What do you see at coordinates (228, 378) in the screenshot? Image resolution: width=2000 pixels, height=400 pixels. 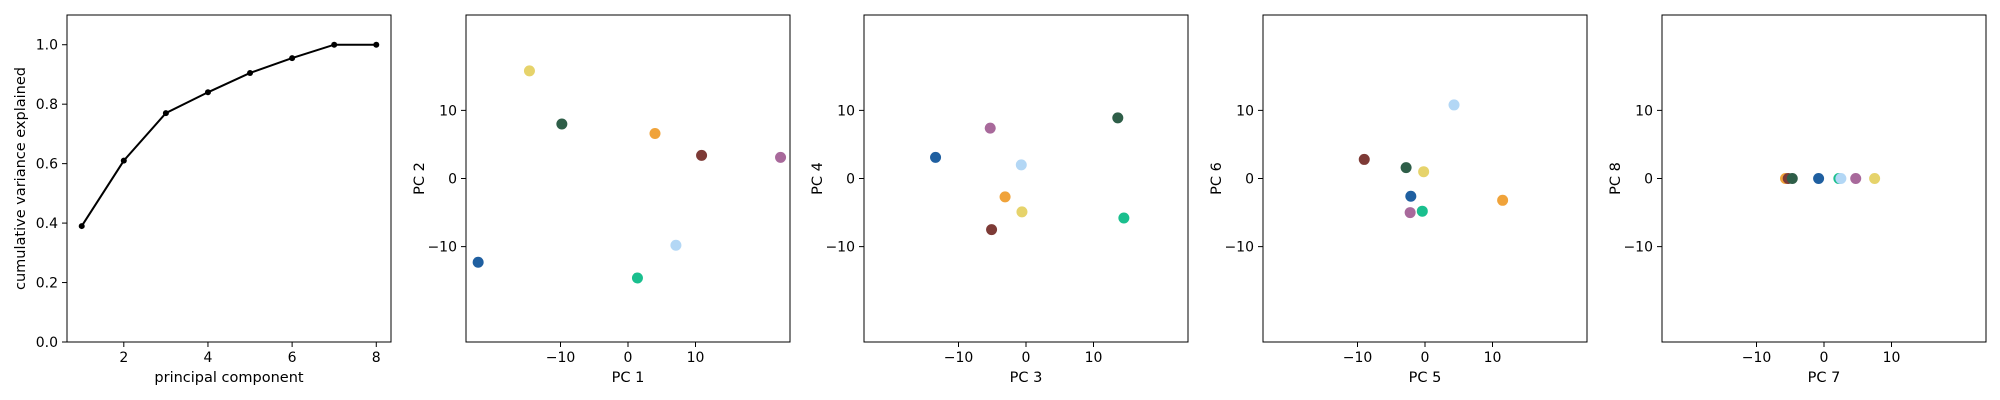 I see `x-axis-label: principal component` at bounding box center [228, 378].